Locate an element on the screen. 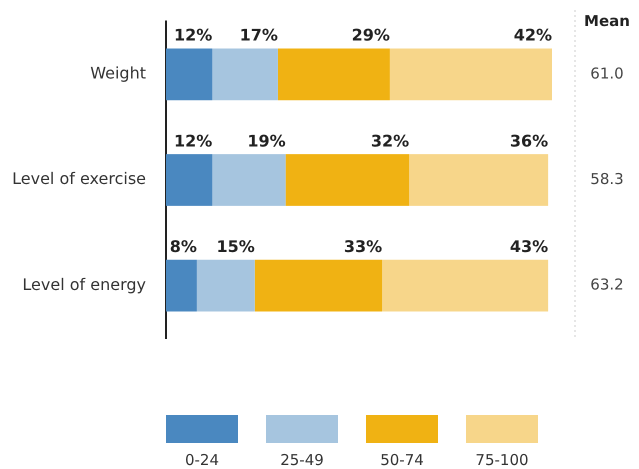 This screenshot has height=469, width=639. data-label: 17% is located at coordinates (259, 35).